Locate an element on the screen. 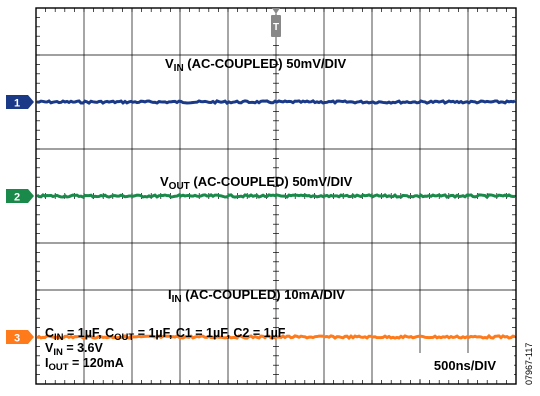  trace-ch1 is located at coordinates (276, 102).